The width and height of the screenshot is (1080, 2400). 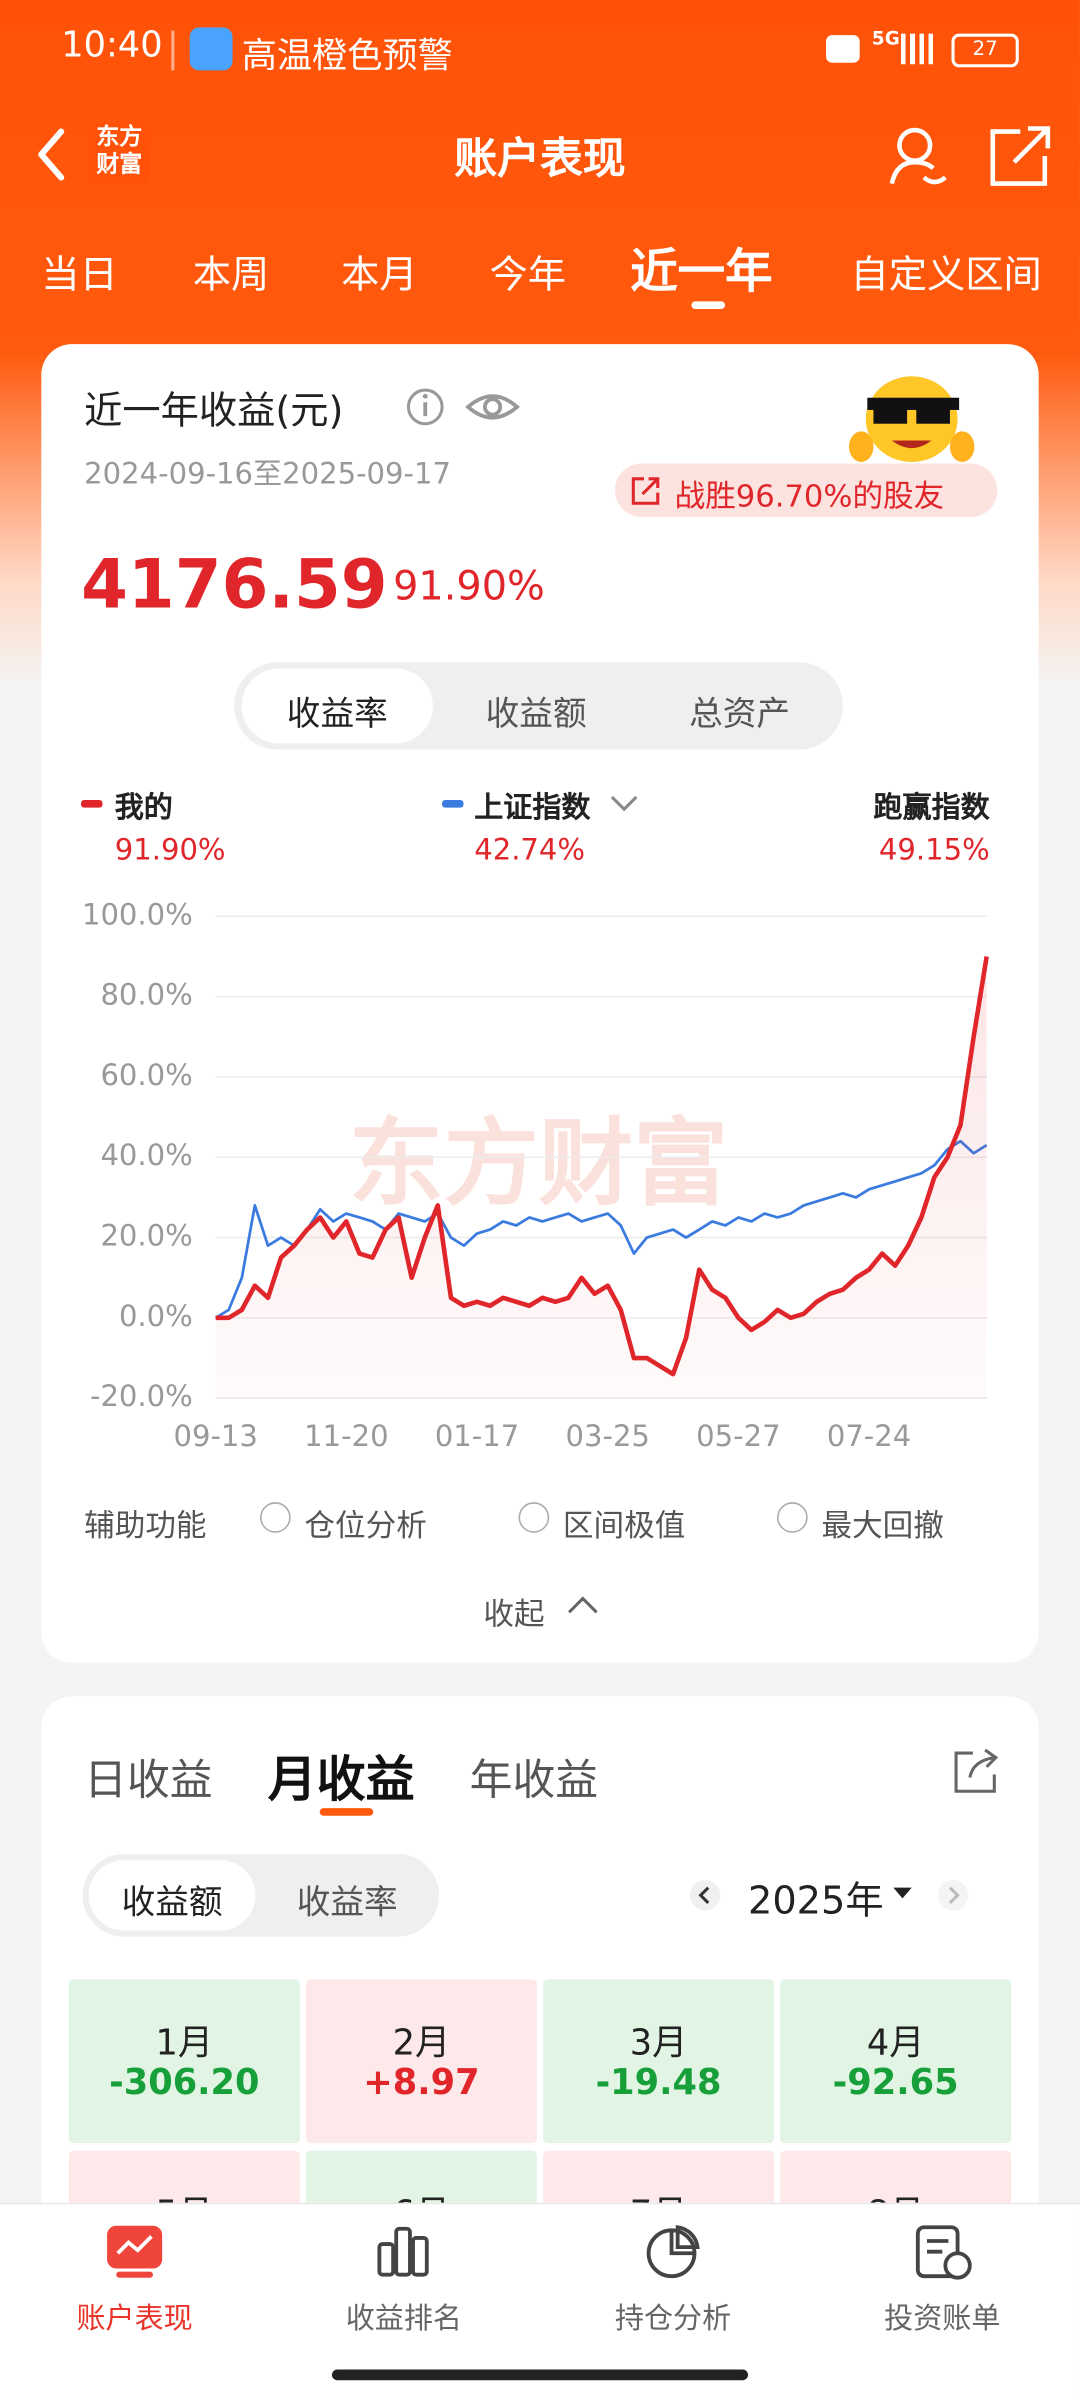 What do you see at coordinates (843, 49) in the screenshot?
I see `hd-icon` at bounding box center [843, 49].